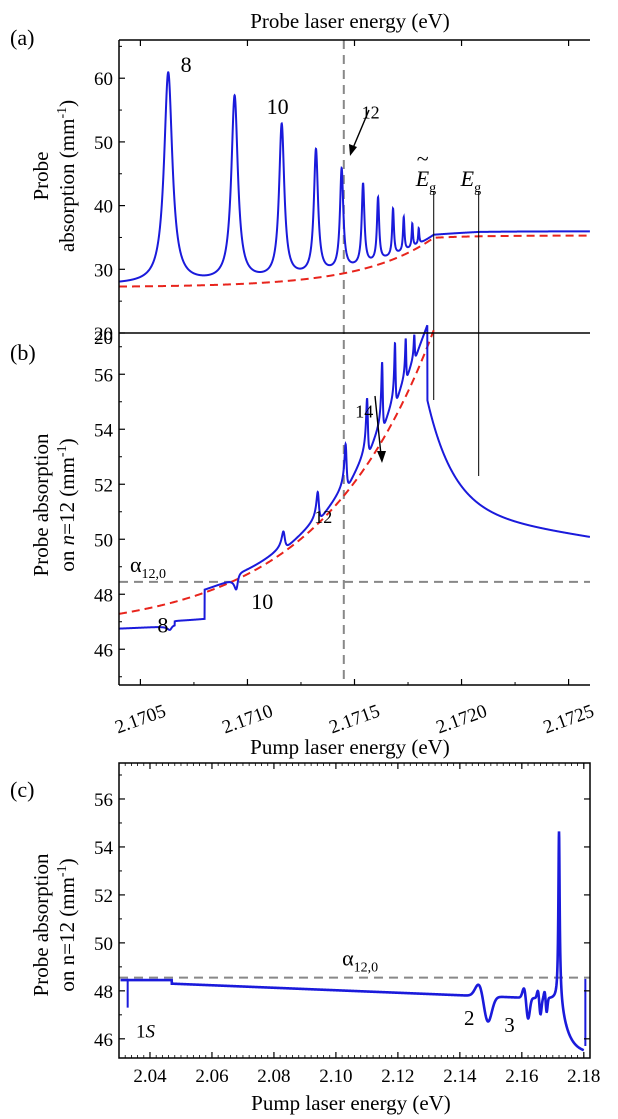  I want to click on panel-a-ylabel-line2: absorption (mm-1), so click(67, 176).